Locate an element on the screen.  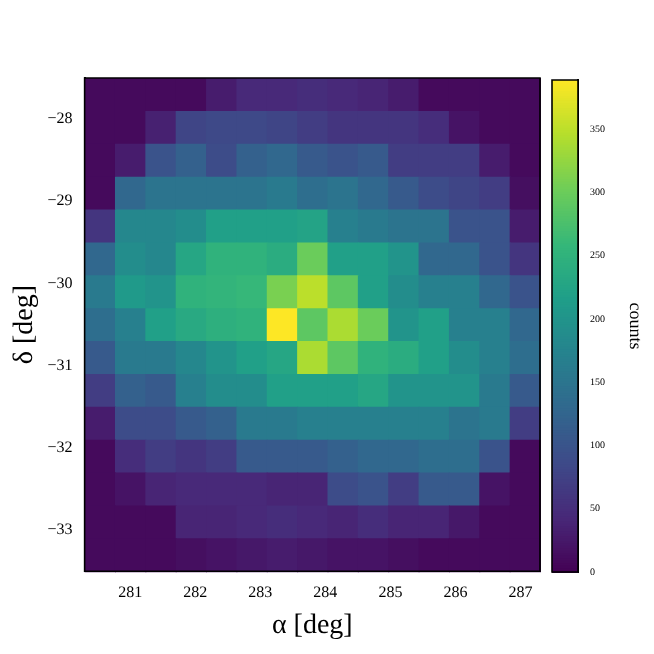
x-tick-label: 282 is located at coordinates (195, 591).